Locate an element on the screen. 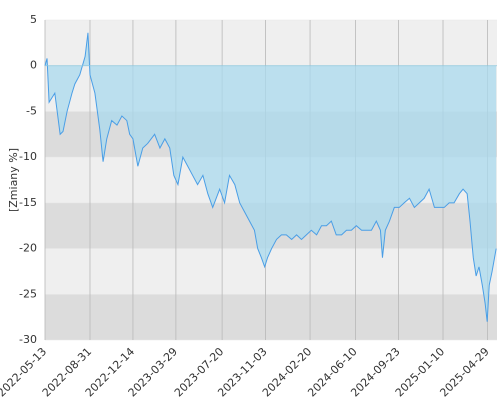 The width and height of the screenshot is (500, 400). y-tick-label: -15 is located at coordinates (28, 202).